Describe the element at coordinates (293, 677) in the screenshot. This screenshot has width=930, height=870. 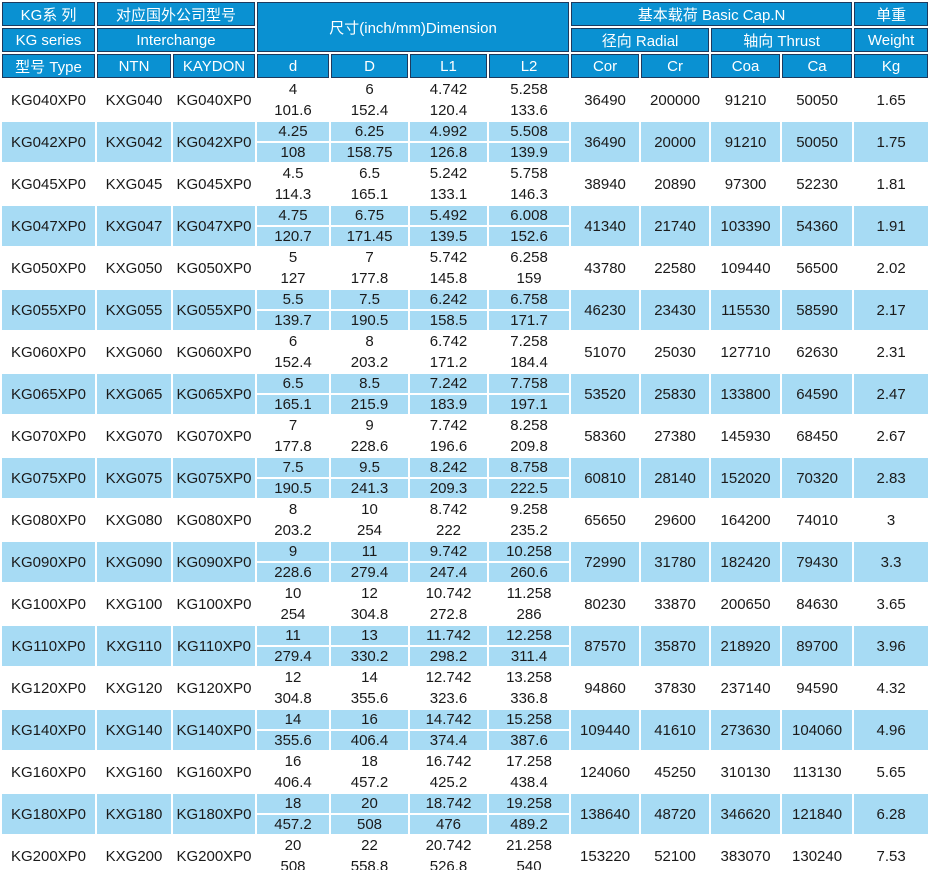
I see `dim-d-inch-cell: 12` at that location.